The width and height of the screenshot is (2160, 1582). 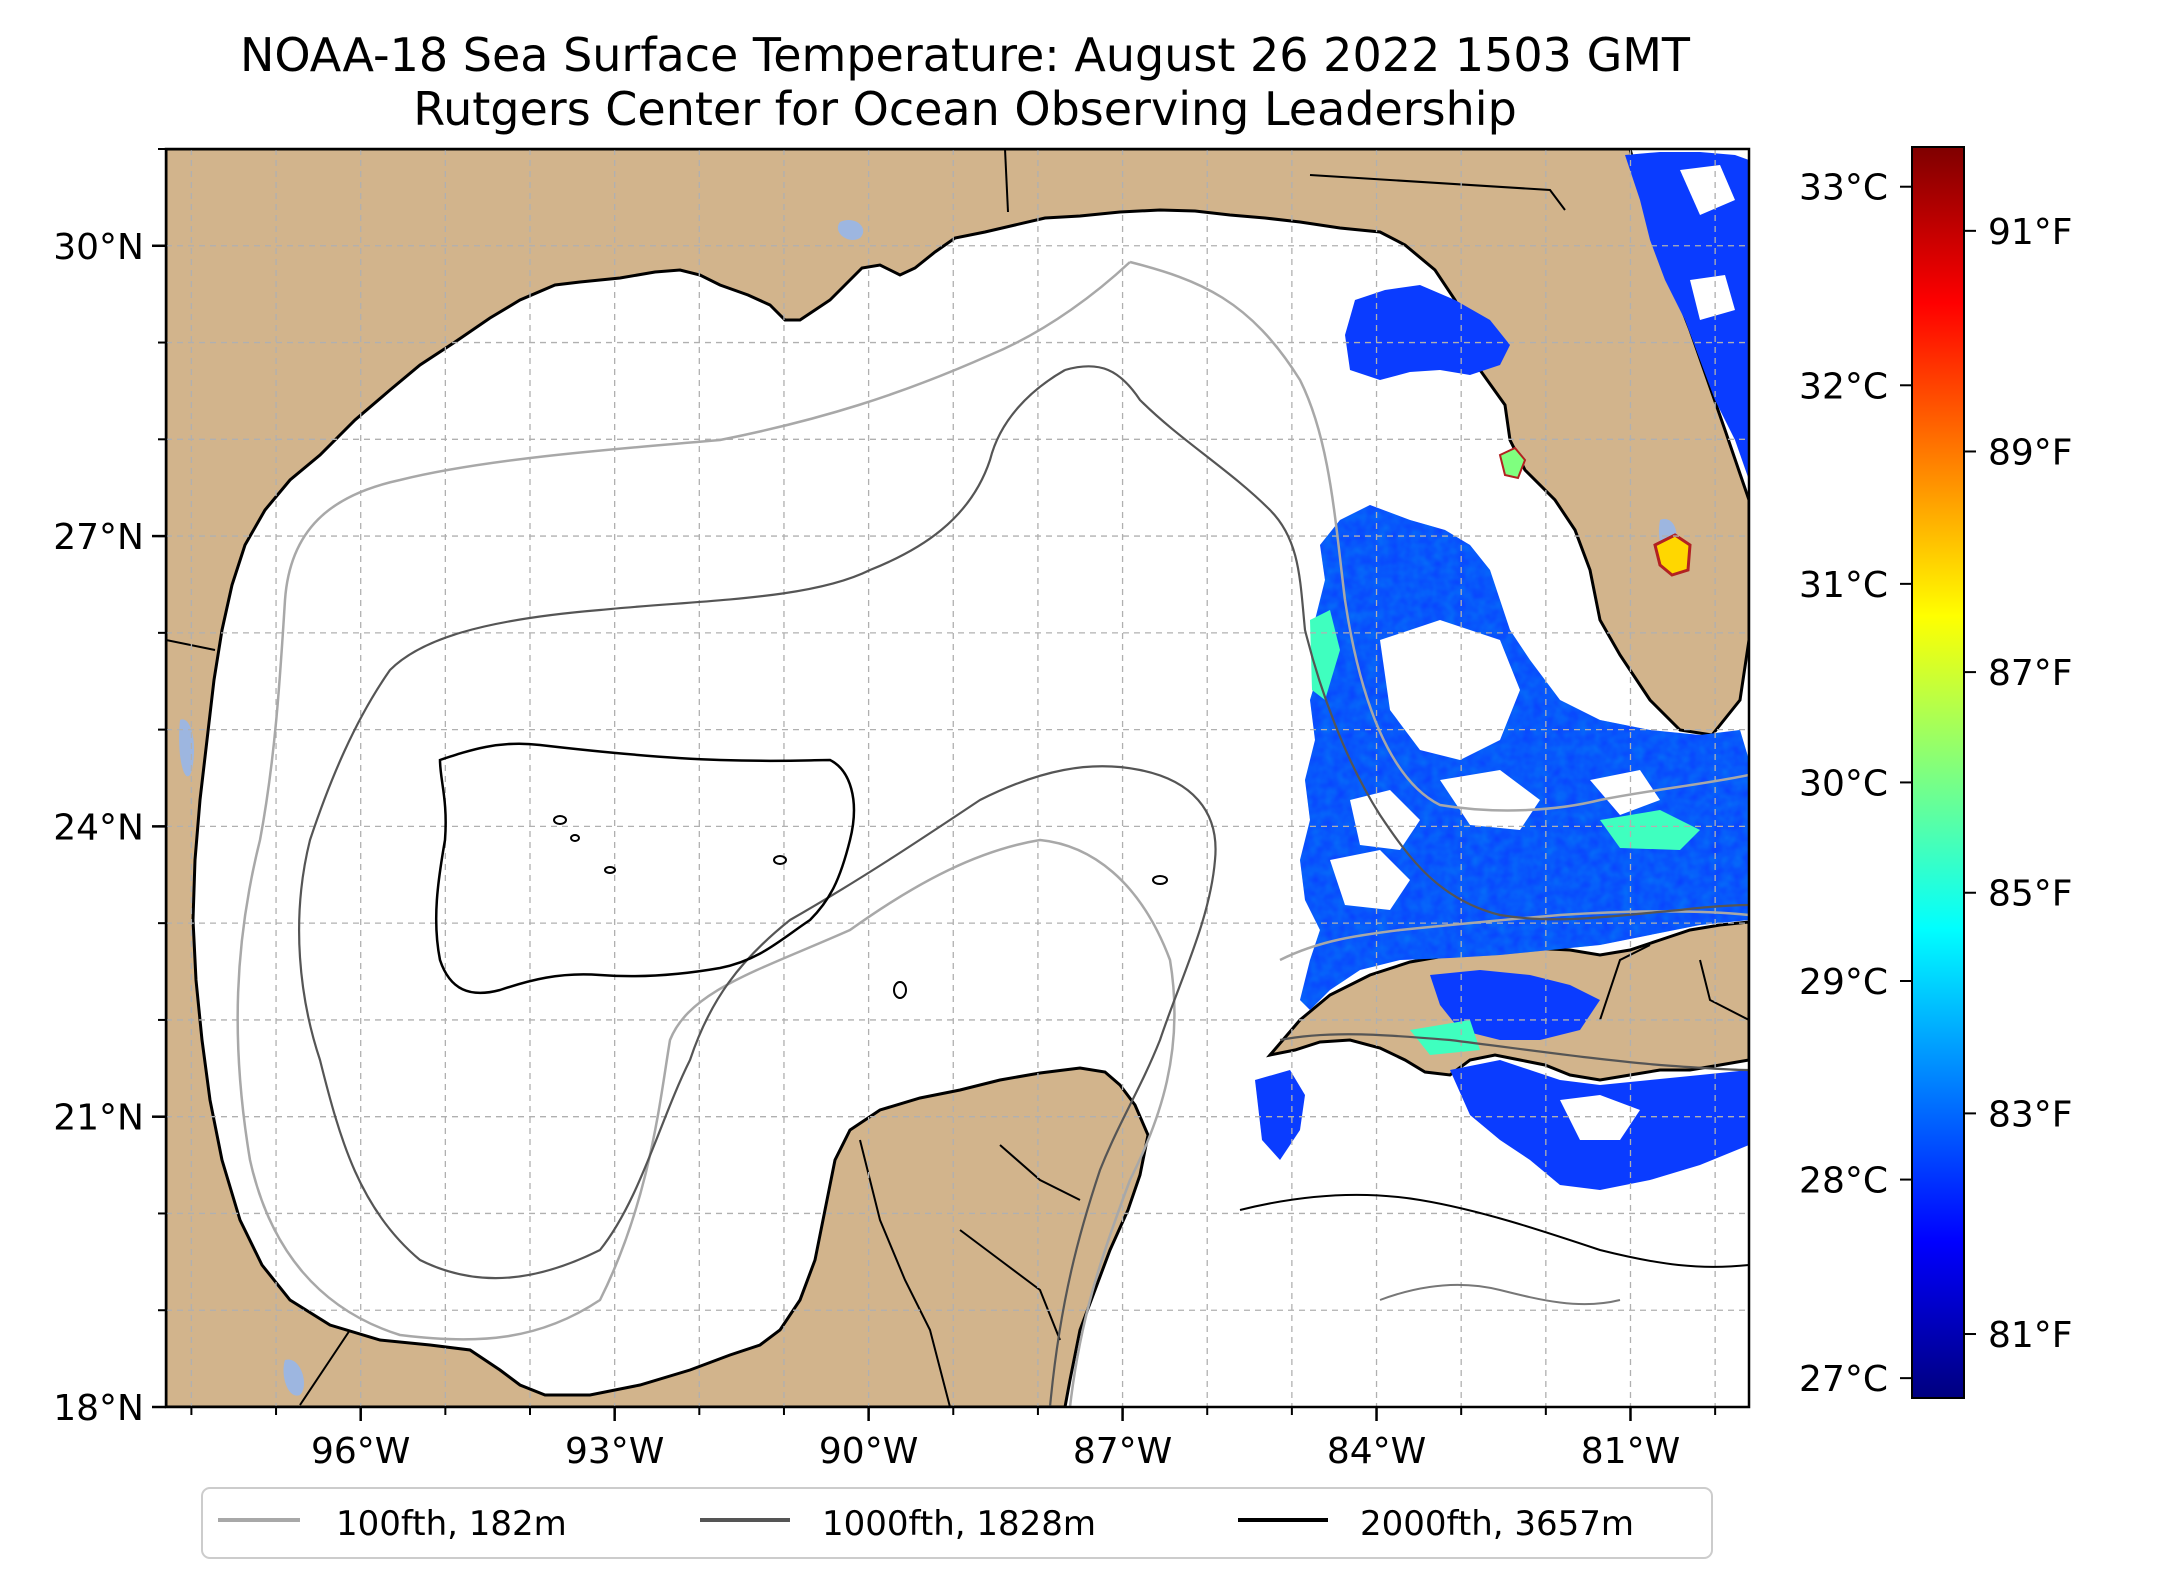 I want to click on contour-2000fth, so click(x=645, y=868).